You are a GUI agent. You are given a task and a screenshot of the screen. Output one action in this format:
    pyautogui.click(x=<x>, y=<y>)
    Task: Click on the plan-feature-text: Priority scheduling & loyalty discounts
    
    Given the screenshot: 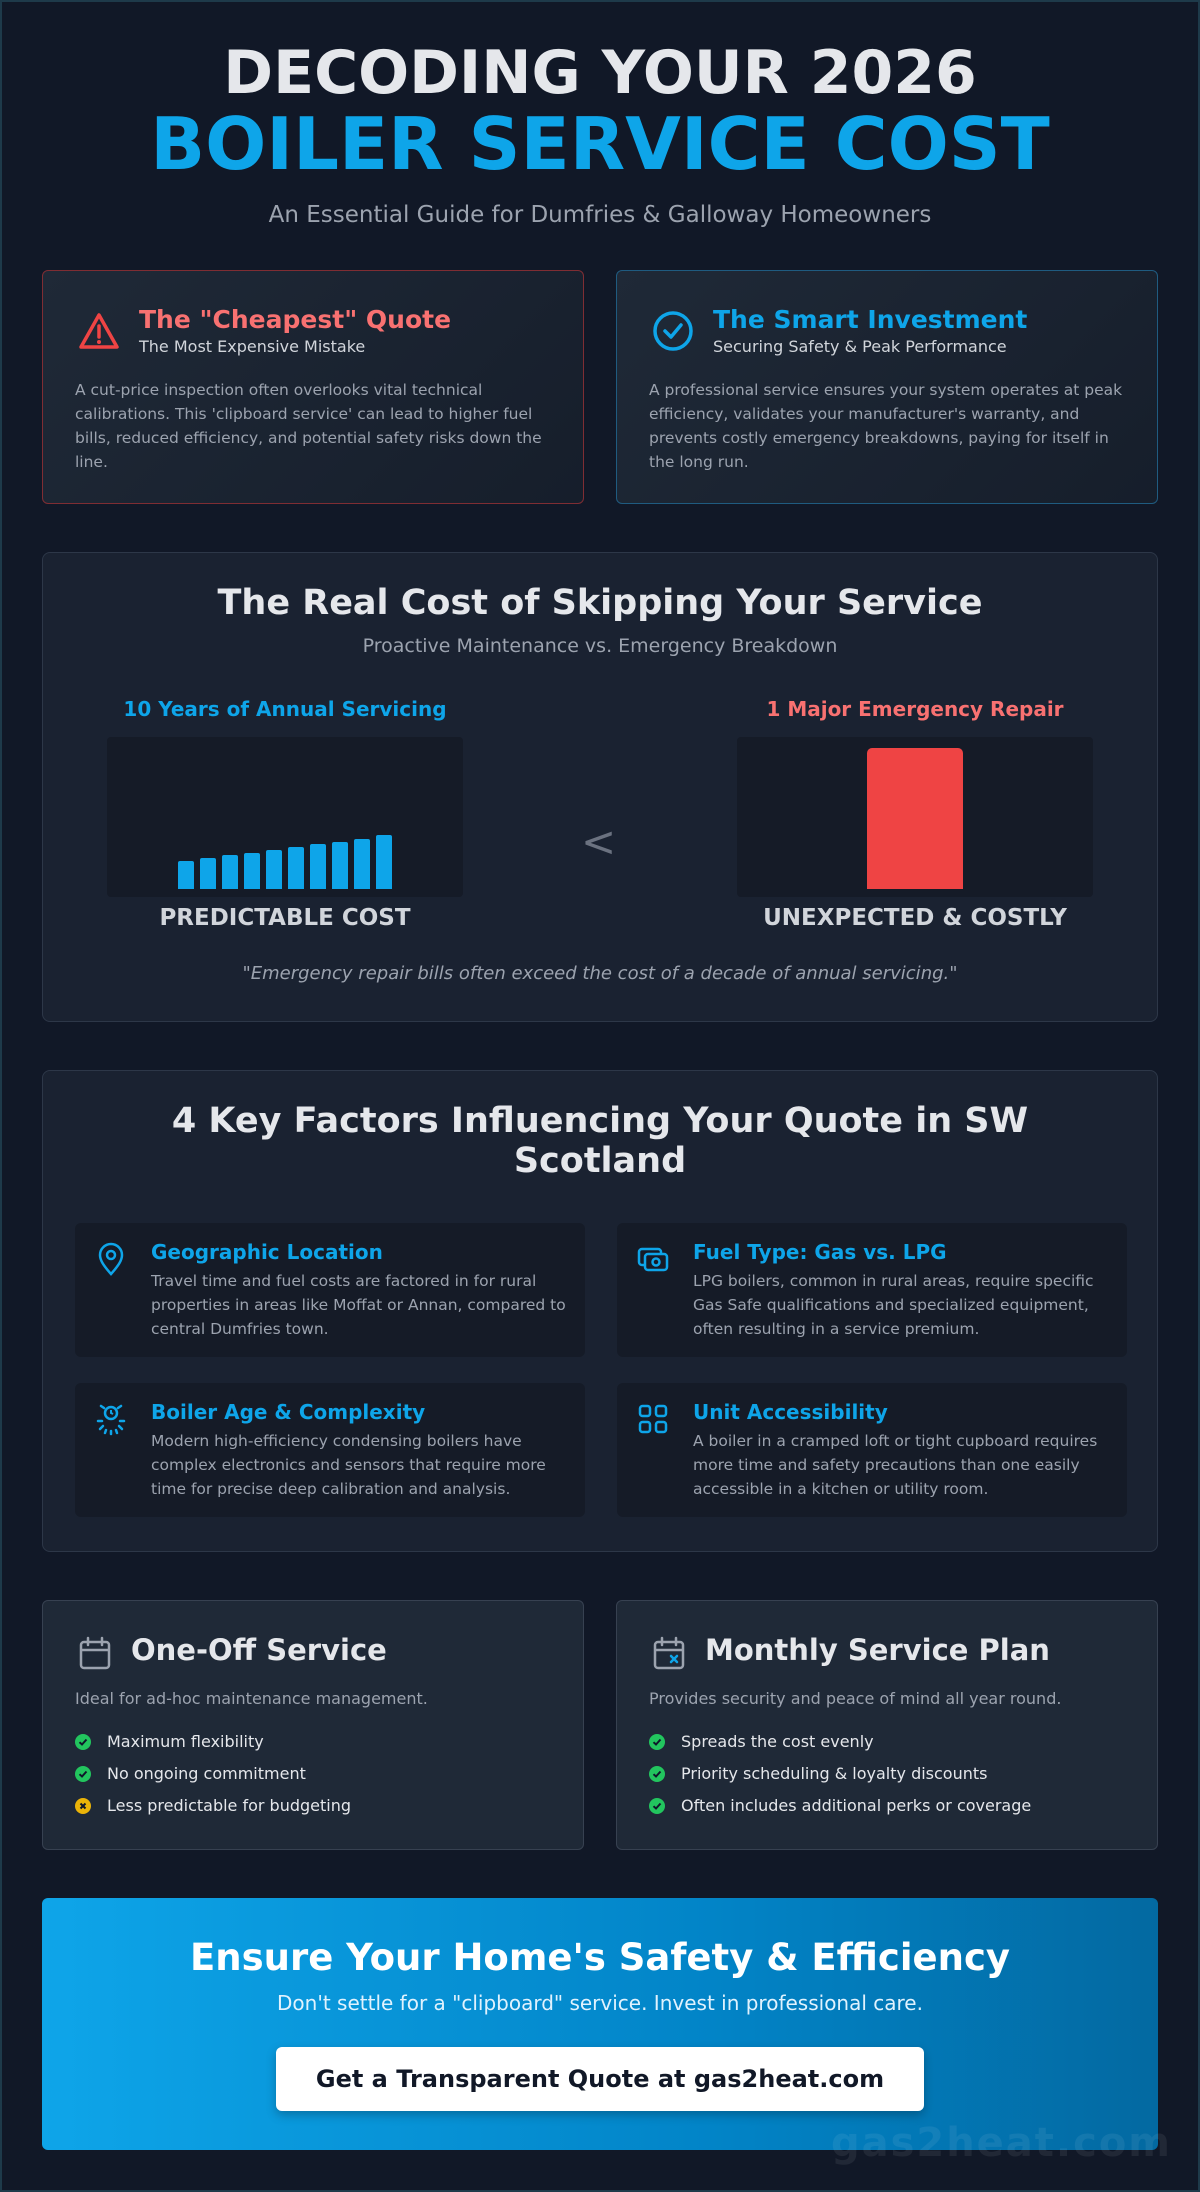 What is the action you would take?
    pyautogui.click(x=834, y=1773)
    